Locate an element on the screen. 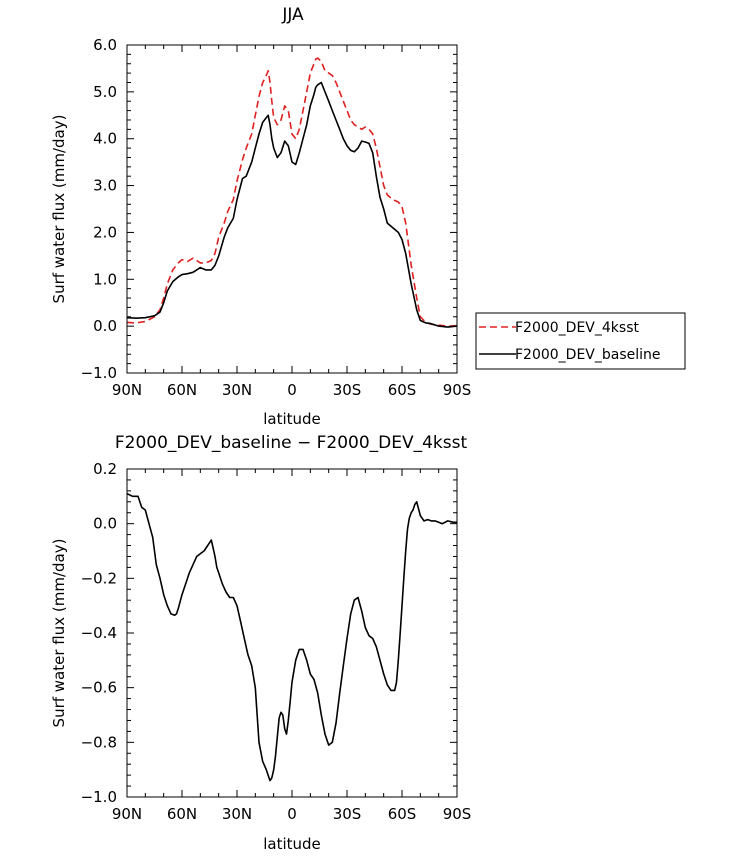  y-tick-label: 6.0 is located at coordinates (105, 45).